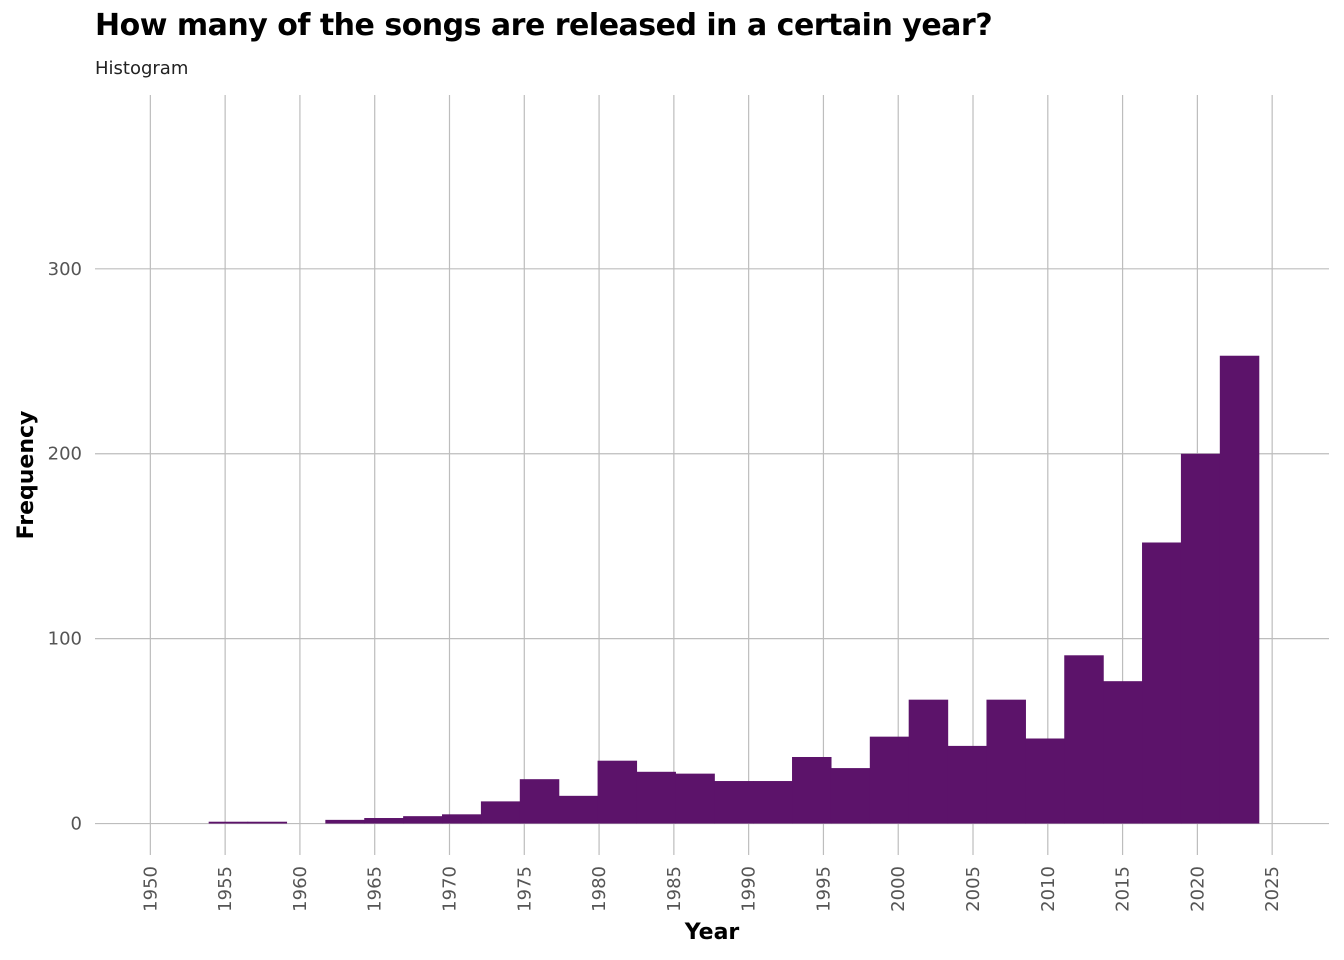 The image size is (1344, 960). I want to click on x-tick-label: 2010, so click(1048, 889).